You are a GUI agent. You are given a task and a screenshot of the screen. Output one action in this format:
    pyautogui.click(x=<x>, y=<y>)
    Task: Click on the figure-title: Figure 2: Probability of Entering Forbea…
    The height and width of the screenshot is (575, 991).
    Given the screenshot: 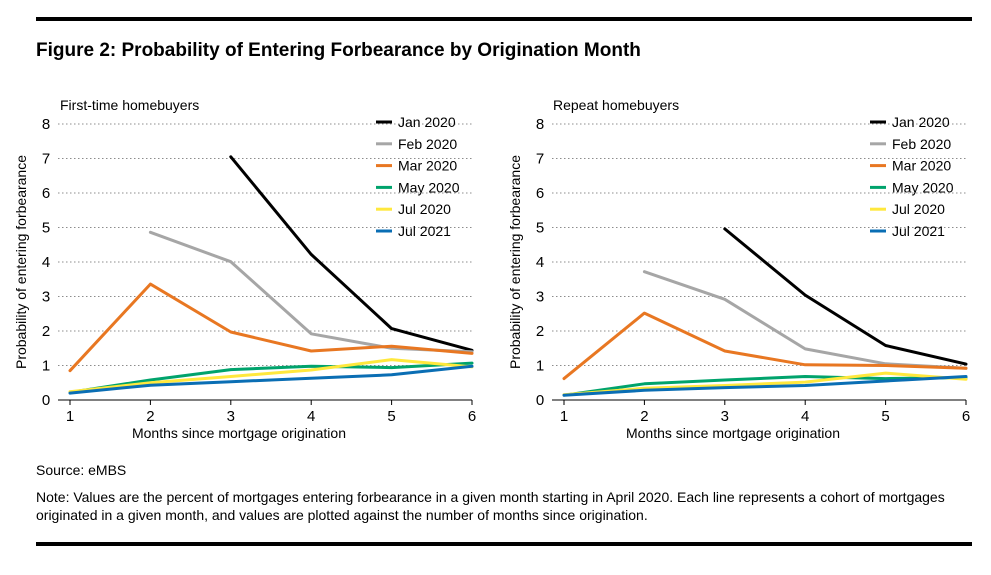 What is the action you would take?
    pyautogui.click(x=338, y=50)
    